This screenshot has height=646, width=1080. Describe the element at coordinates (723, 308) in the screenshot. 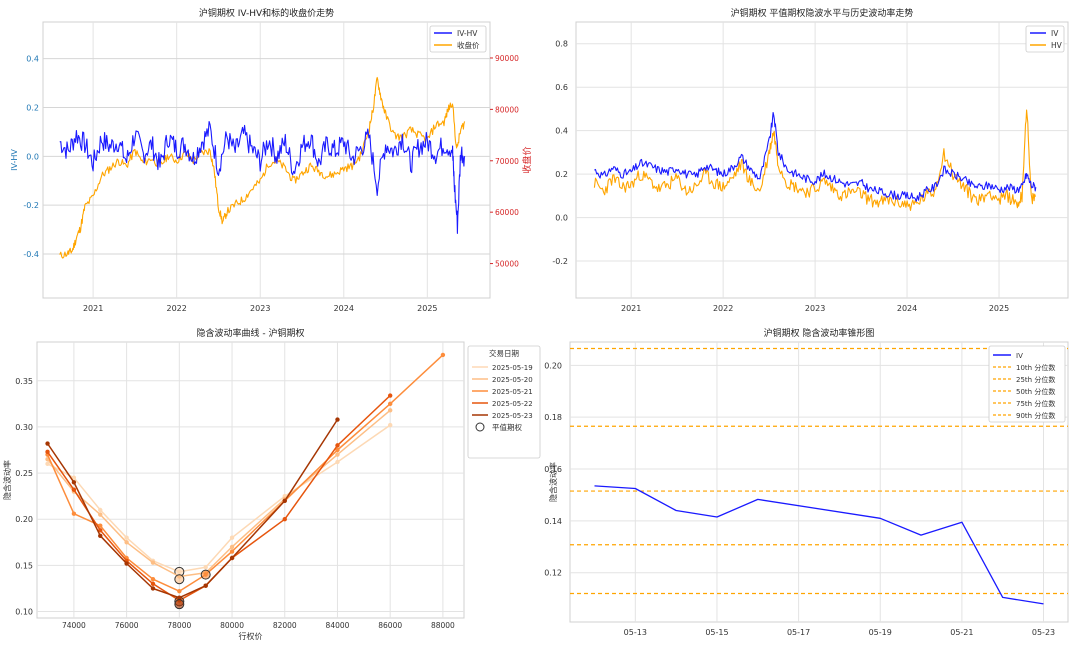

I see `chart2-x-tick-label: 2022` at that location.